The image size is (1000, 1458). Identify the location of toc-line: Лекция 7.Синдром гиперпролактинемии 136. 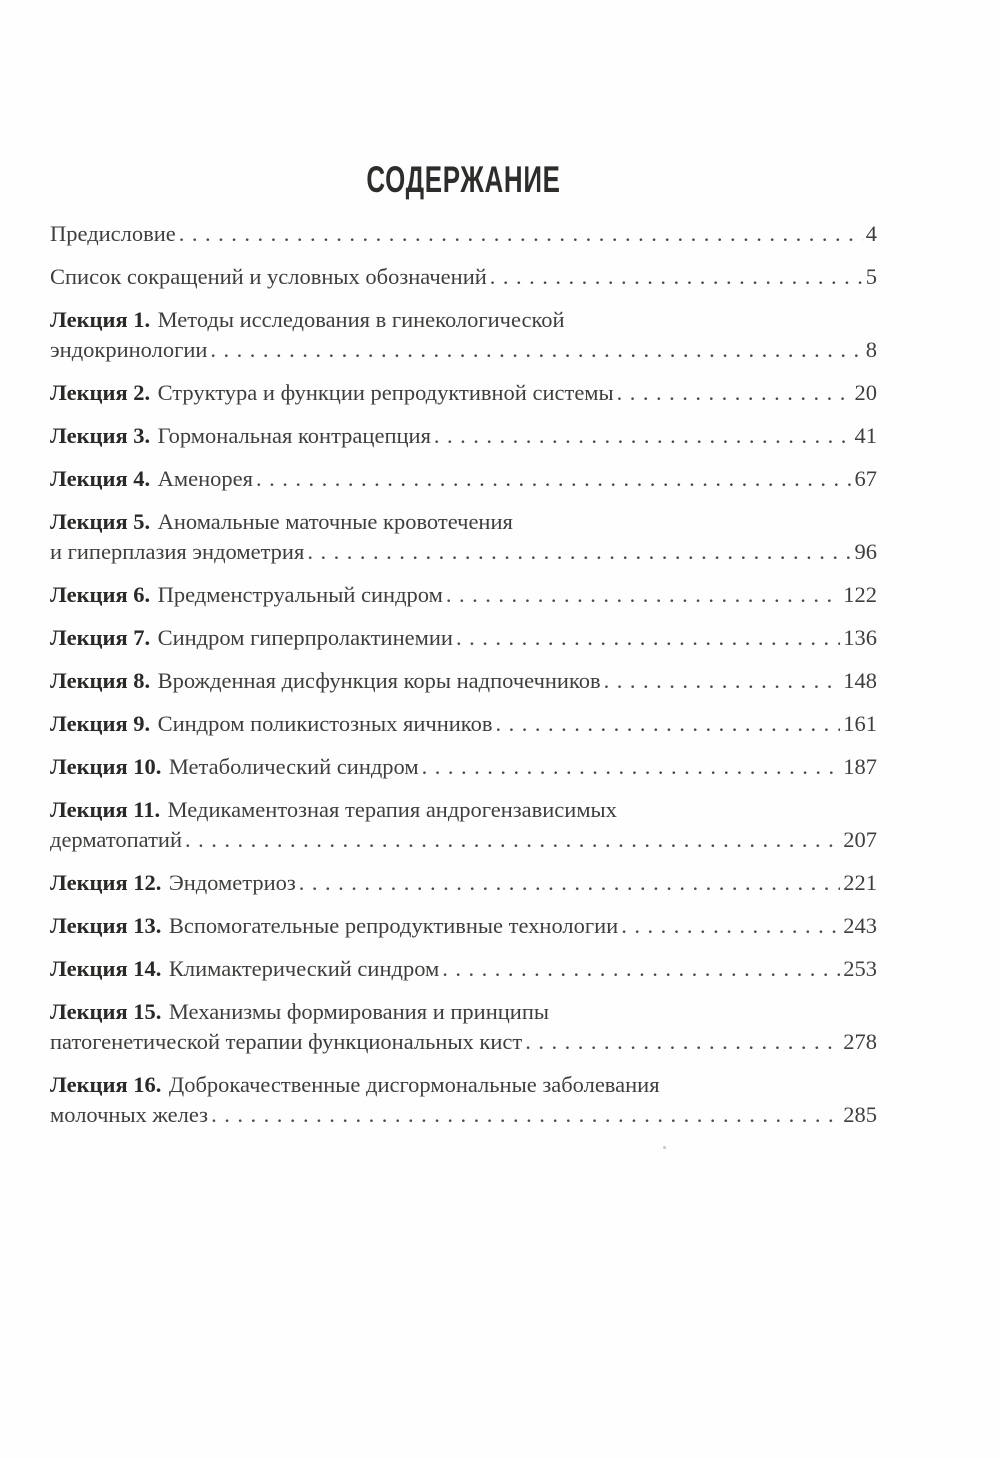
(463, 638).